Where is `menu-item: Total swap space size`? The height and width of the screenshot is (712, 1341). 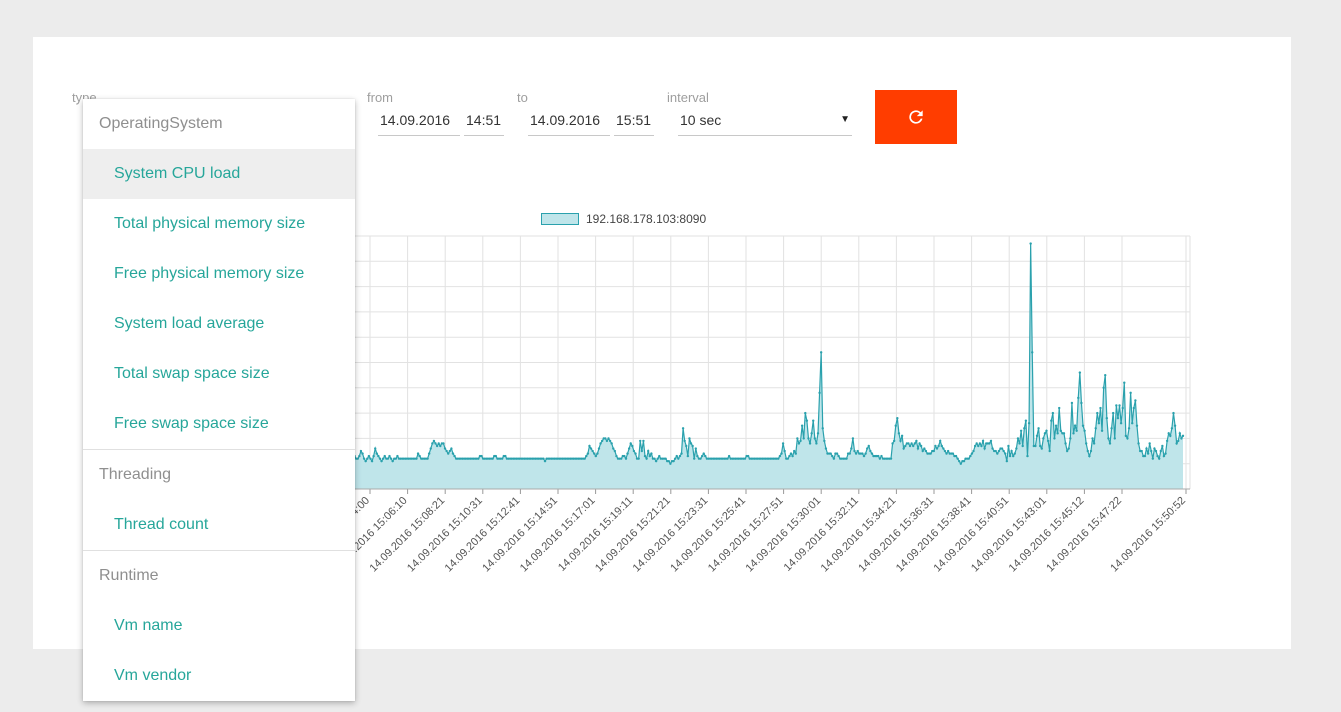
menu-item: Total swap space size is located at coordinates (192, 373).